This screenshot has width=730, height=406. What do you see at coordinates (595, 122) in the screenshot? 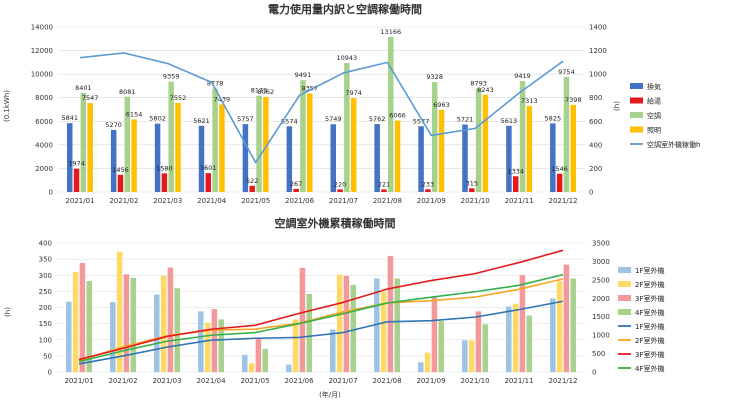
I see `y2-tick-label: 600` at bounding box center [595, 122].